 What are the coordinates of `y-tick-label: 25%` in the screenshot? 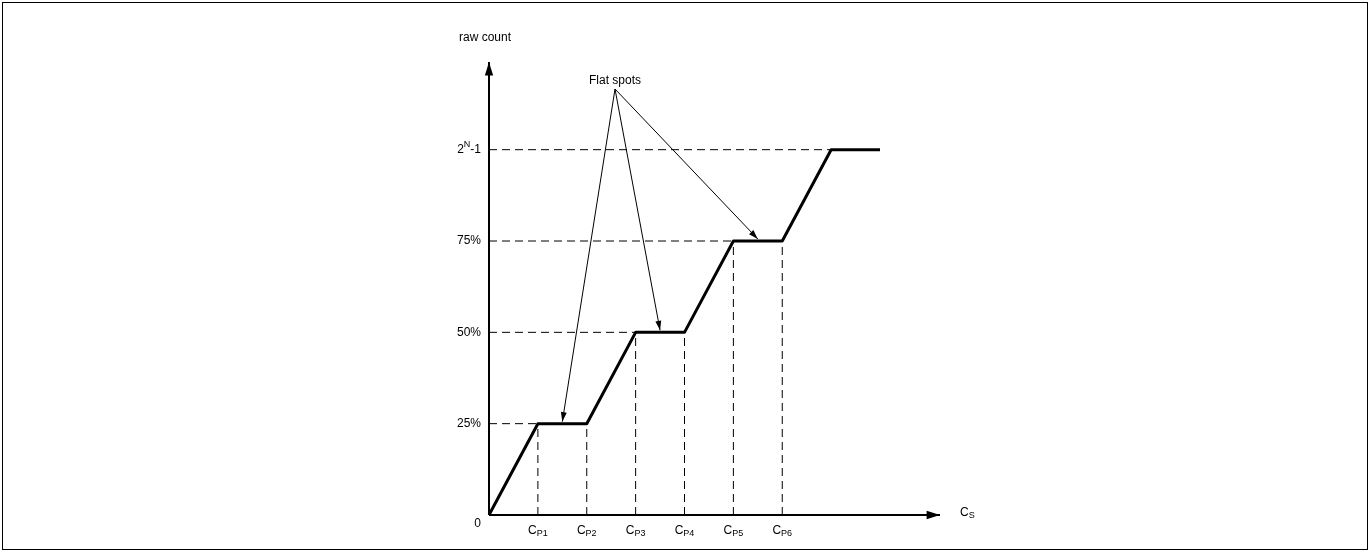 It's located at (469, 422).